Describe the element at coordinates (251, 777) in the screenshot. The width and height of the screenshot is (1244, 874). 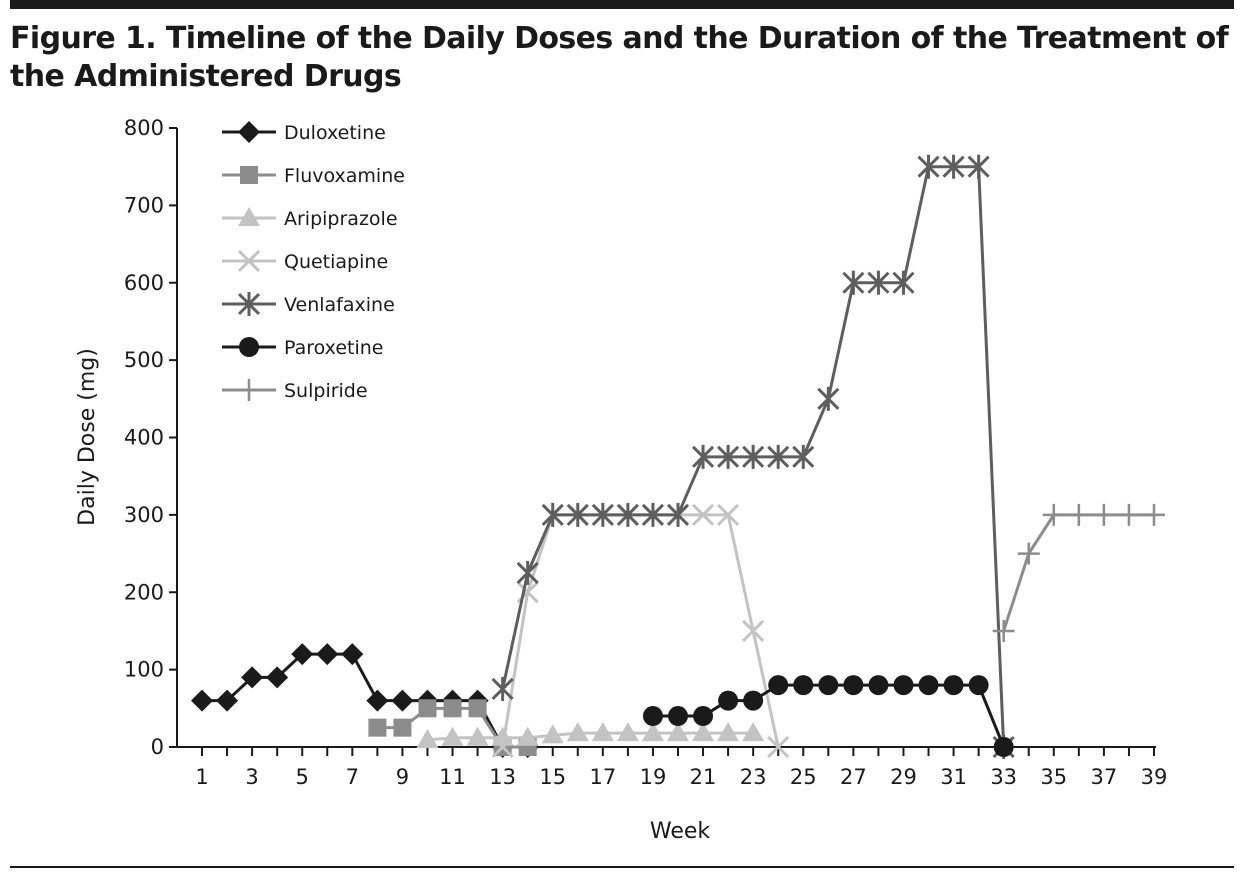
I see `x-tick-label: 3` at that location.